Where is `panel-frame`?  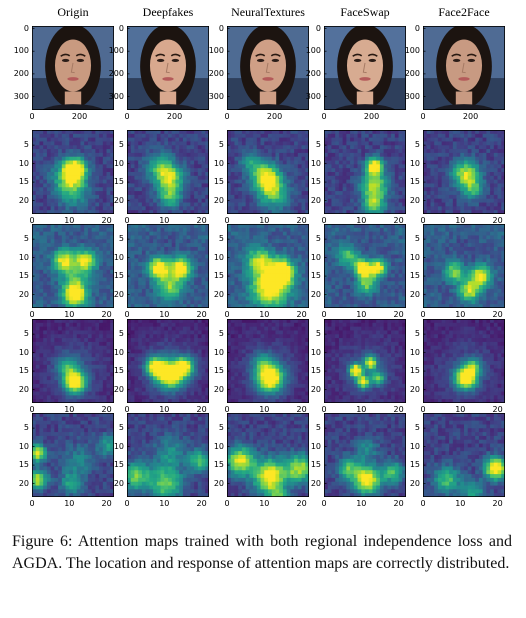 panel-frame is located at coordinates (168, 68).